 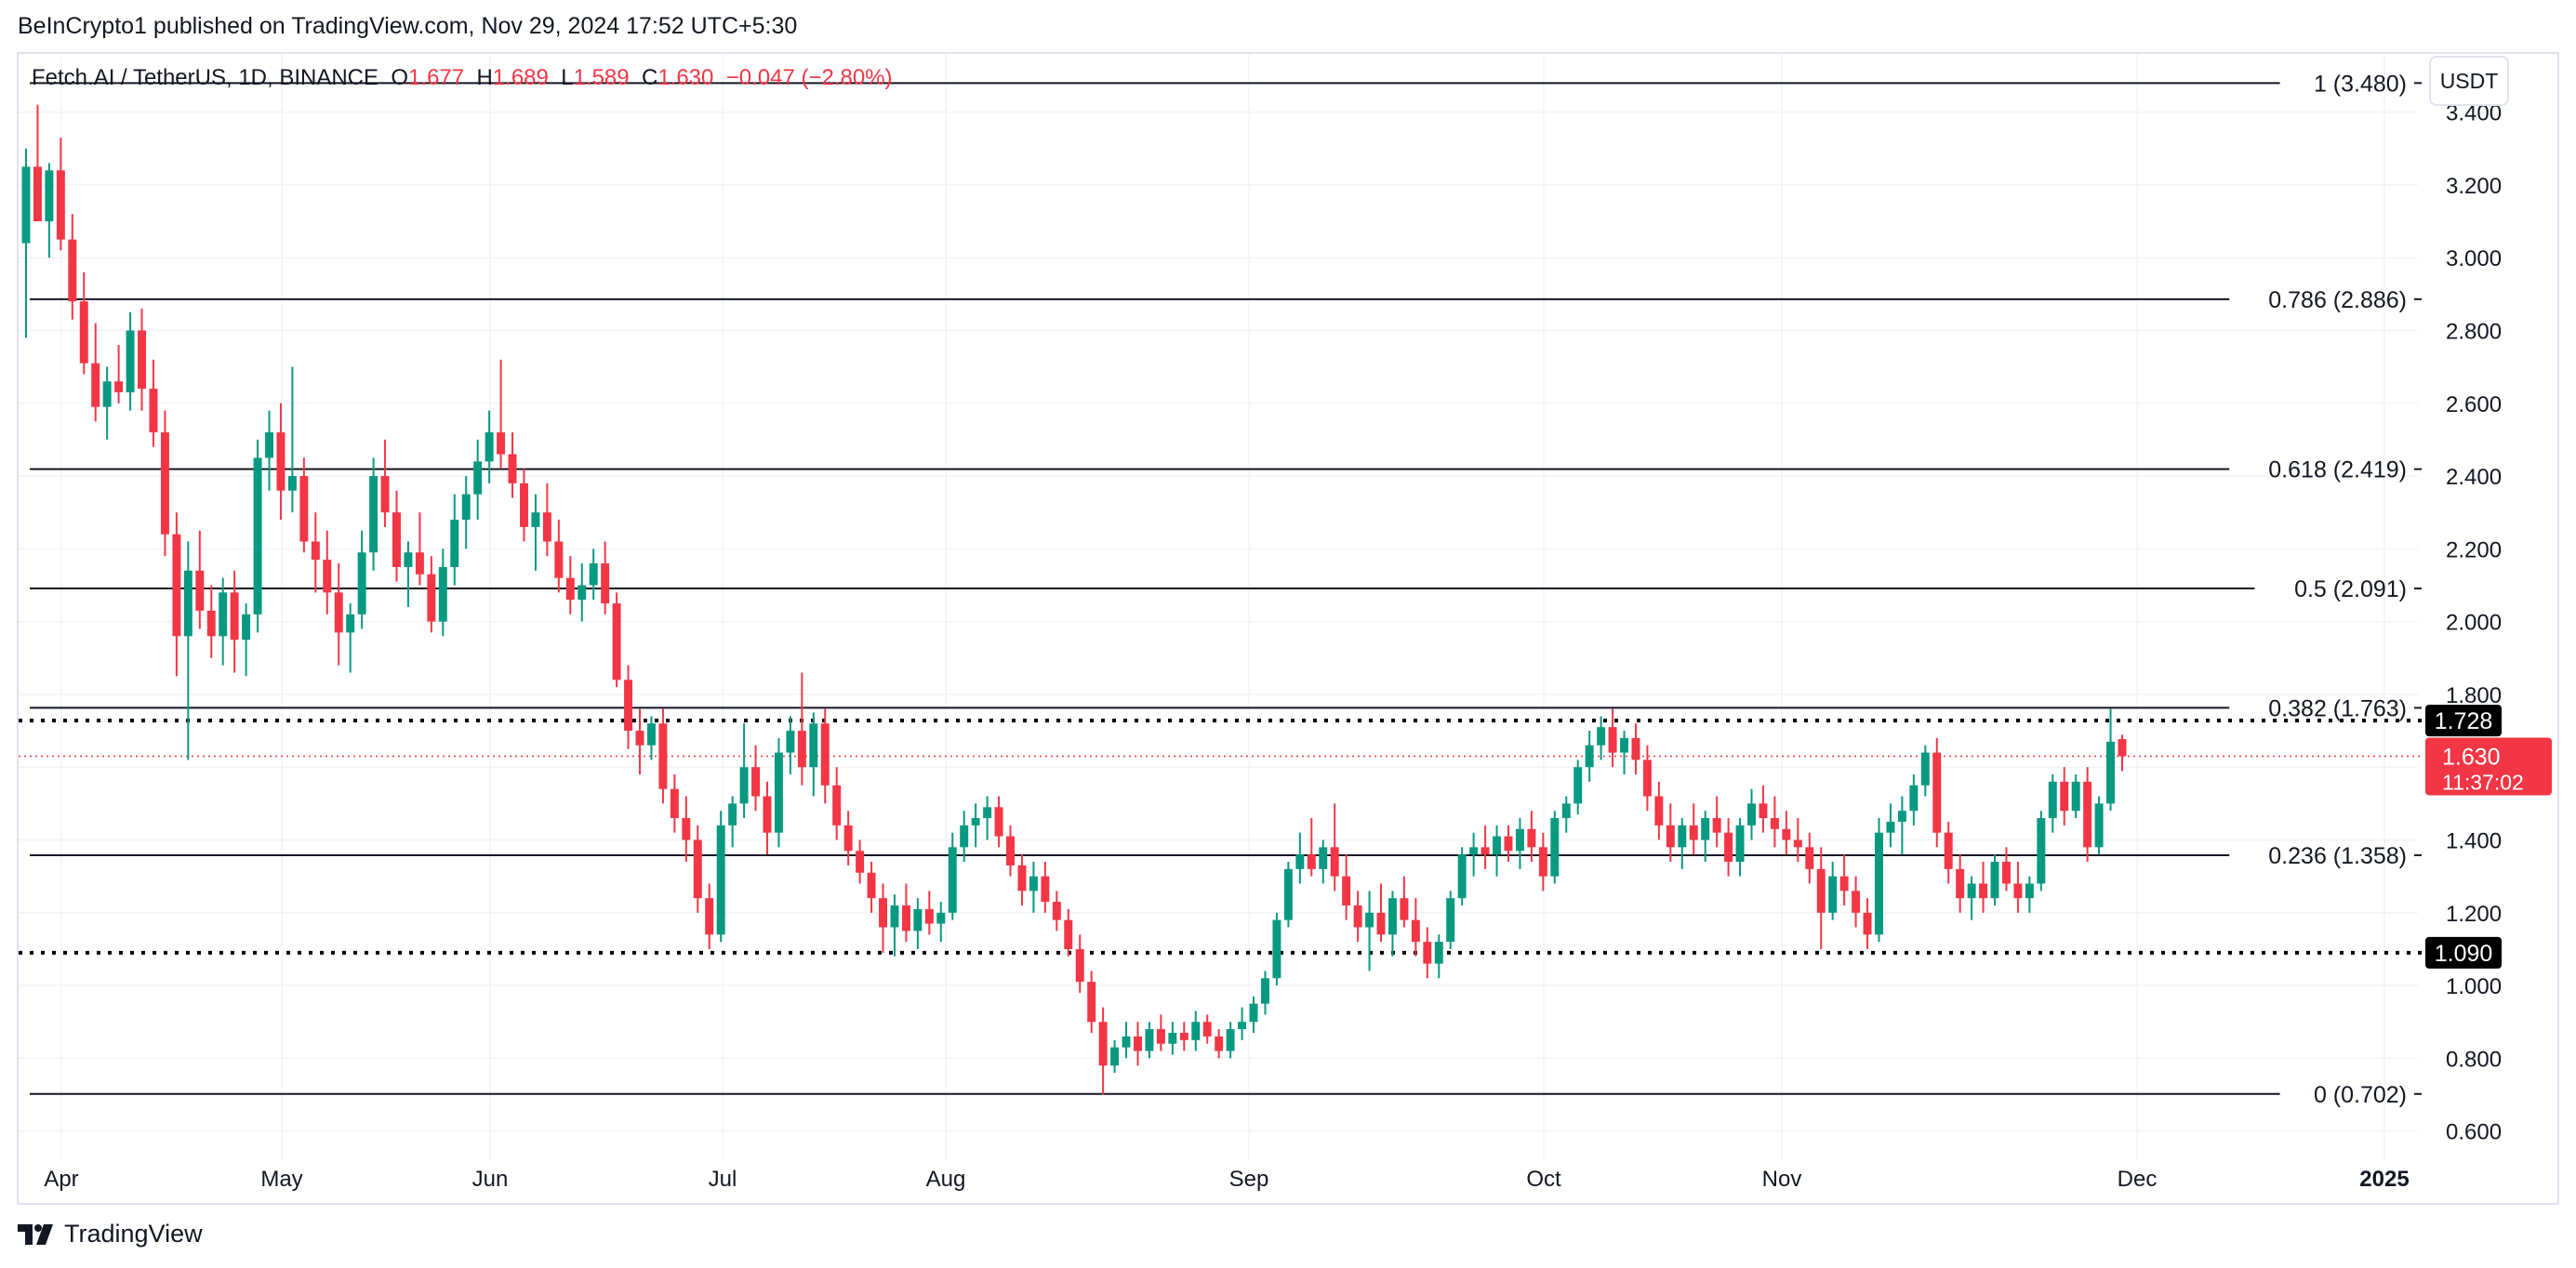 What do you see at coordinates (205, 77) in the screenshot?
I see `legend-symbol: Fetch.AI / TetherUS, 1D, BINANCE` at bounding box center [205, 77].